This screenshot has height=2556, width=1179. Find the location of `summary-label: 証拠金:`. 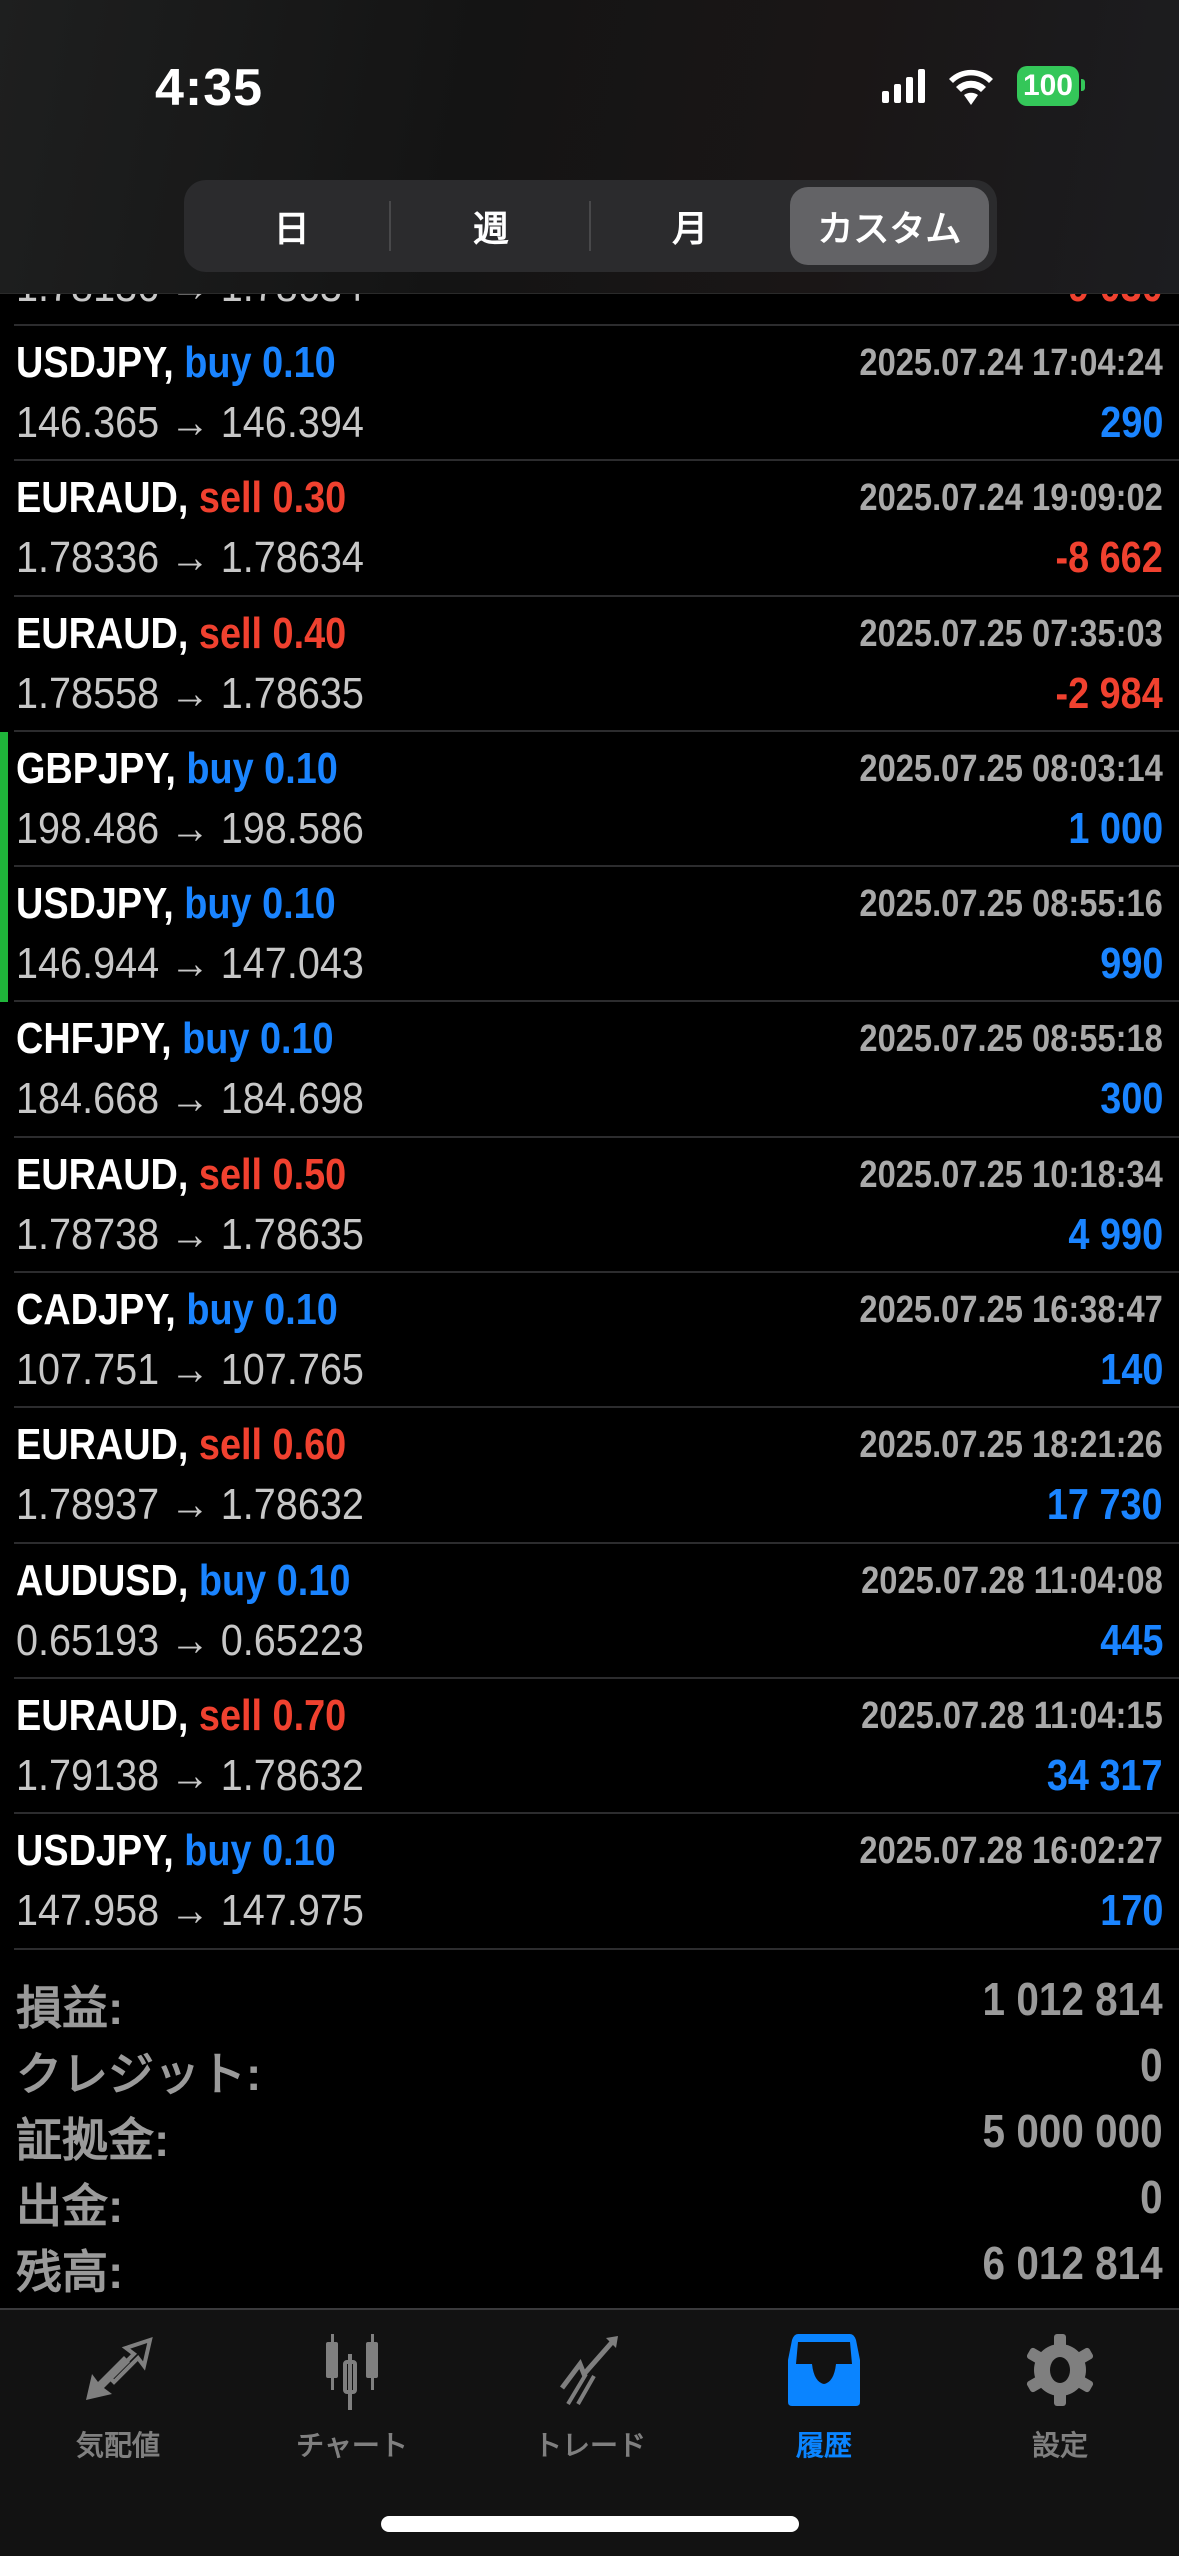

summary-label: 証拠金: is located at coordinates (93, 2140).